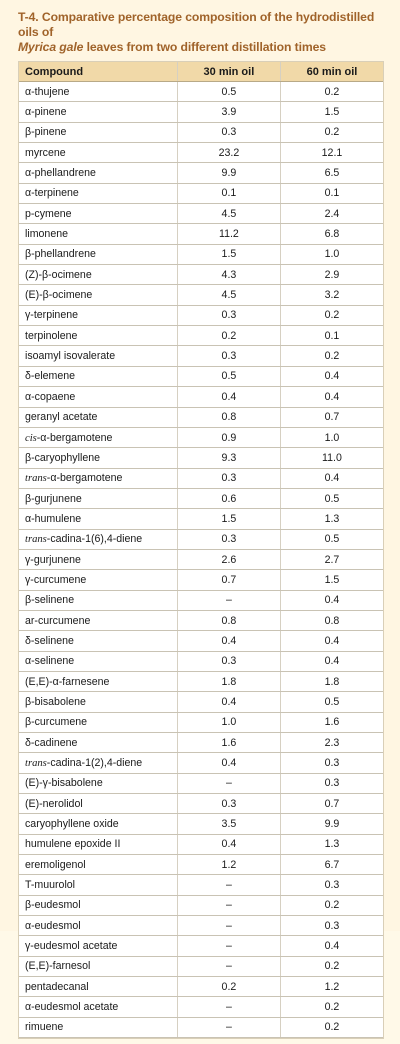  I want to click on value-60min-cell: 1.3, so click(331, 519).